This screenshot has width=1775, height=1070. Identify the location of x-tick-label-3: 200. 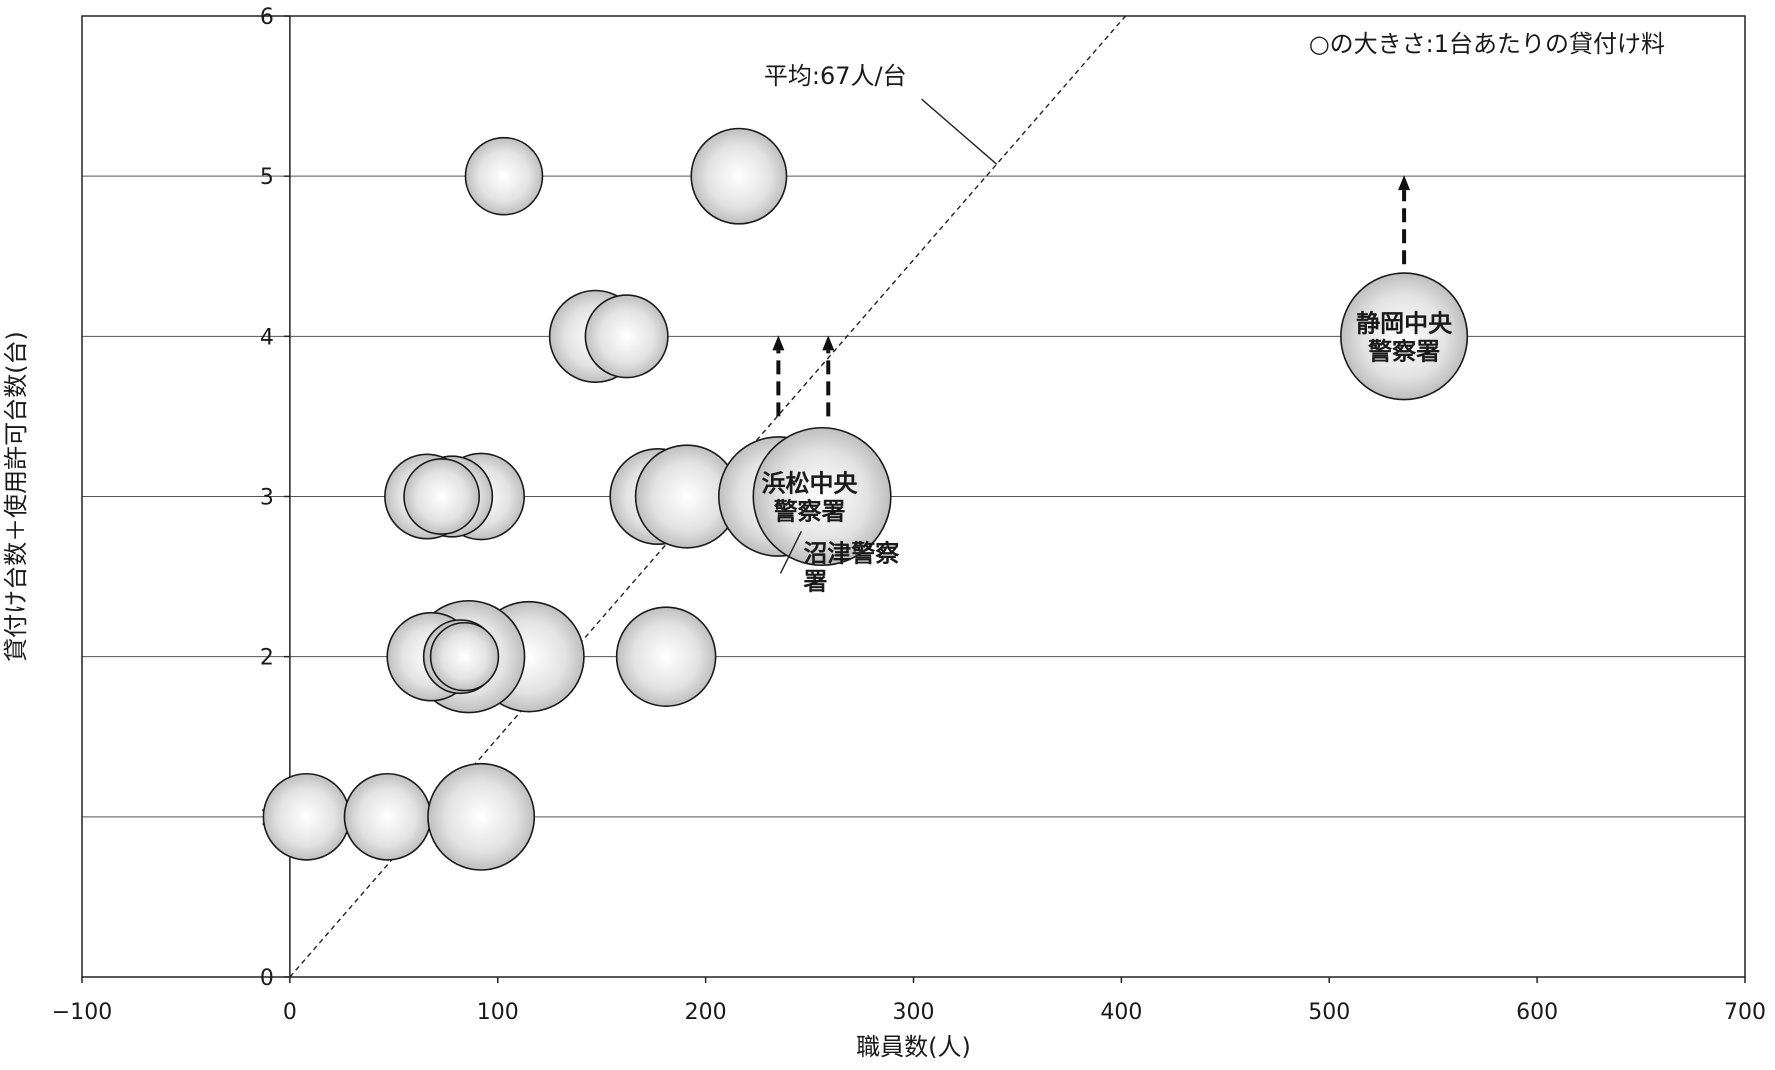
(706, 1012).